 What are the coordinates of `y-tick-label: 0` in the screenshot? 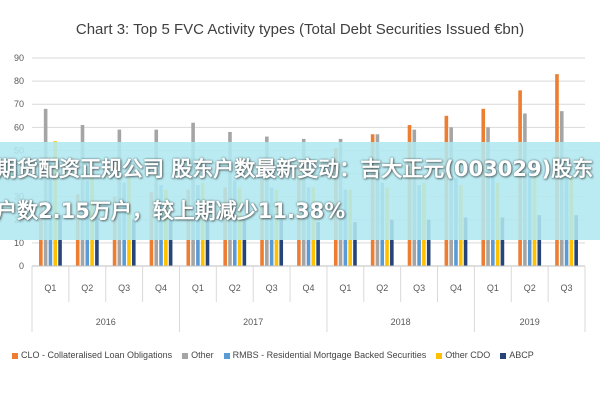 It's located at (21, 266).